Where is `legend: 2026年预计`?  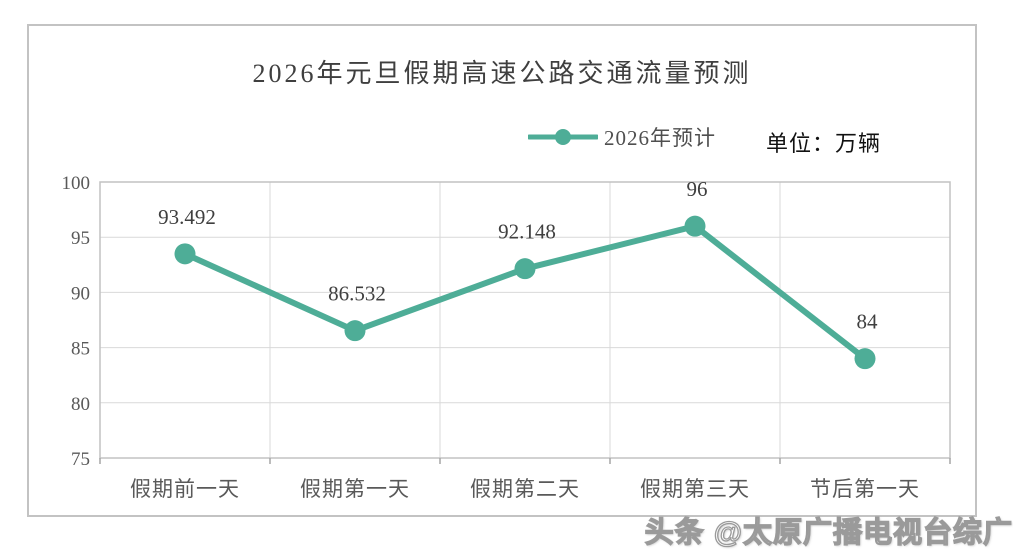
legend: 2026年预计 is located at coordinates (622, 137).